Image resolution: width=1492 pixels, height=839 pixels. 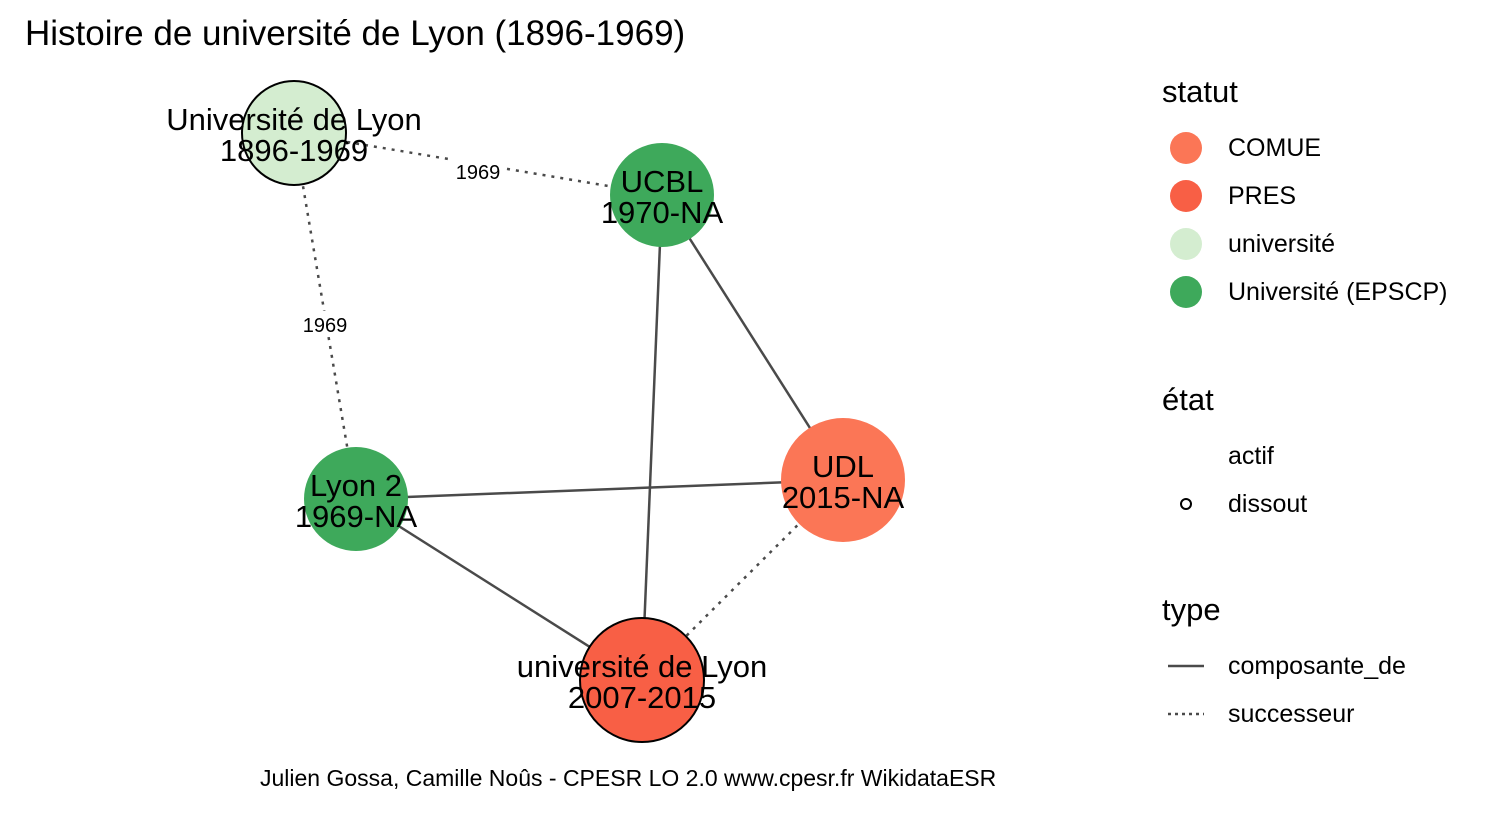 I want to click on node-ucbl, so click(x=662, y=195).